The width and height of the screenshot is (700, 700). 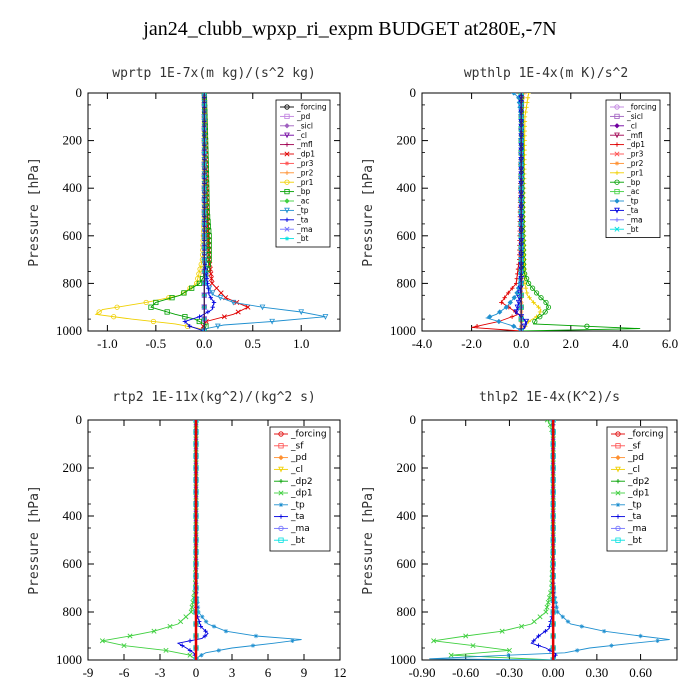 I want to click on legend-item: _ma, so click(x=629, y=529).